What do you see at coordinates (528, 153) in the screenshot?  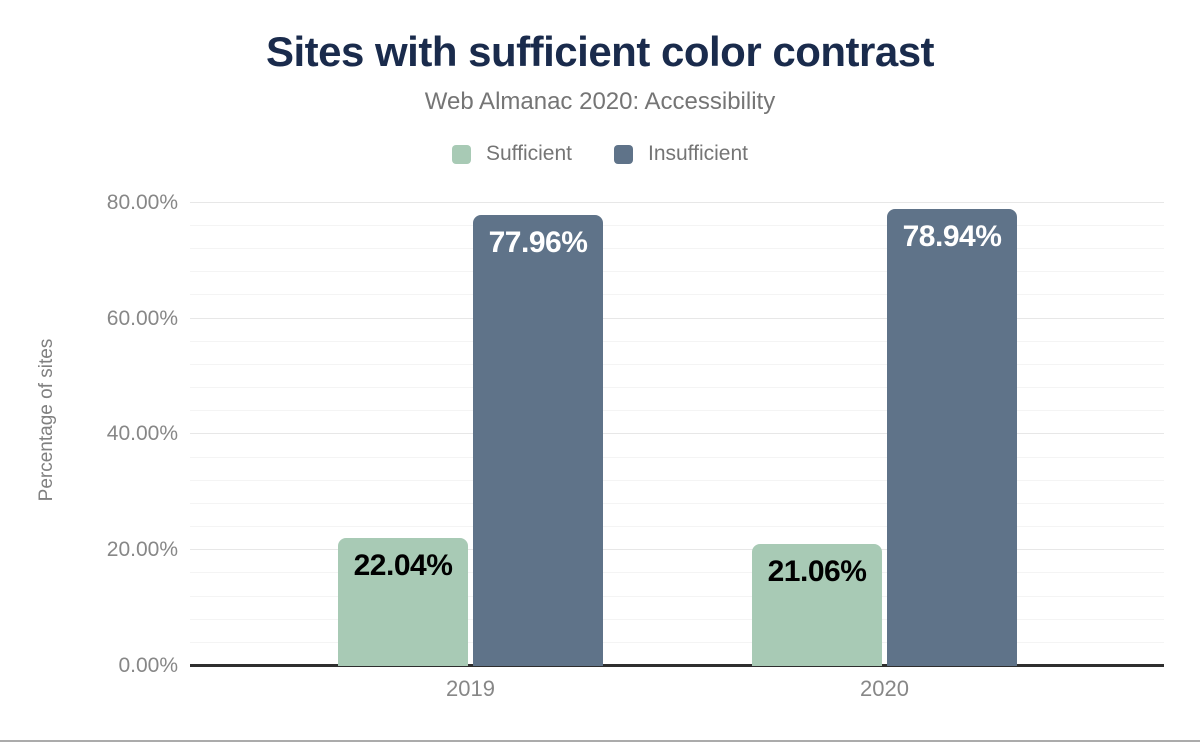 I see `legend-label: Sufficient` at bounding box center [528, 153].